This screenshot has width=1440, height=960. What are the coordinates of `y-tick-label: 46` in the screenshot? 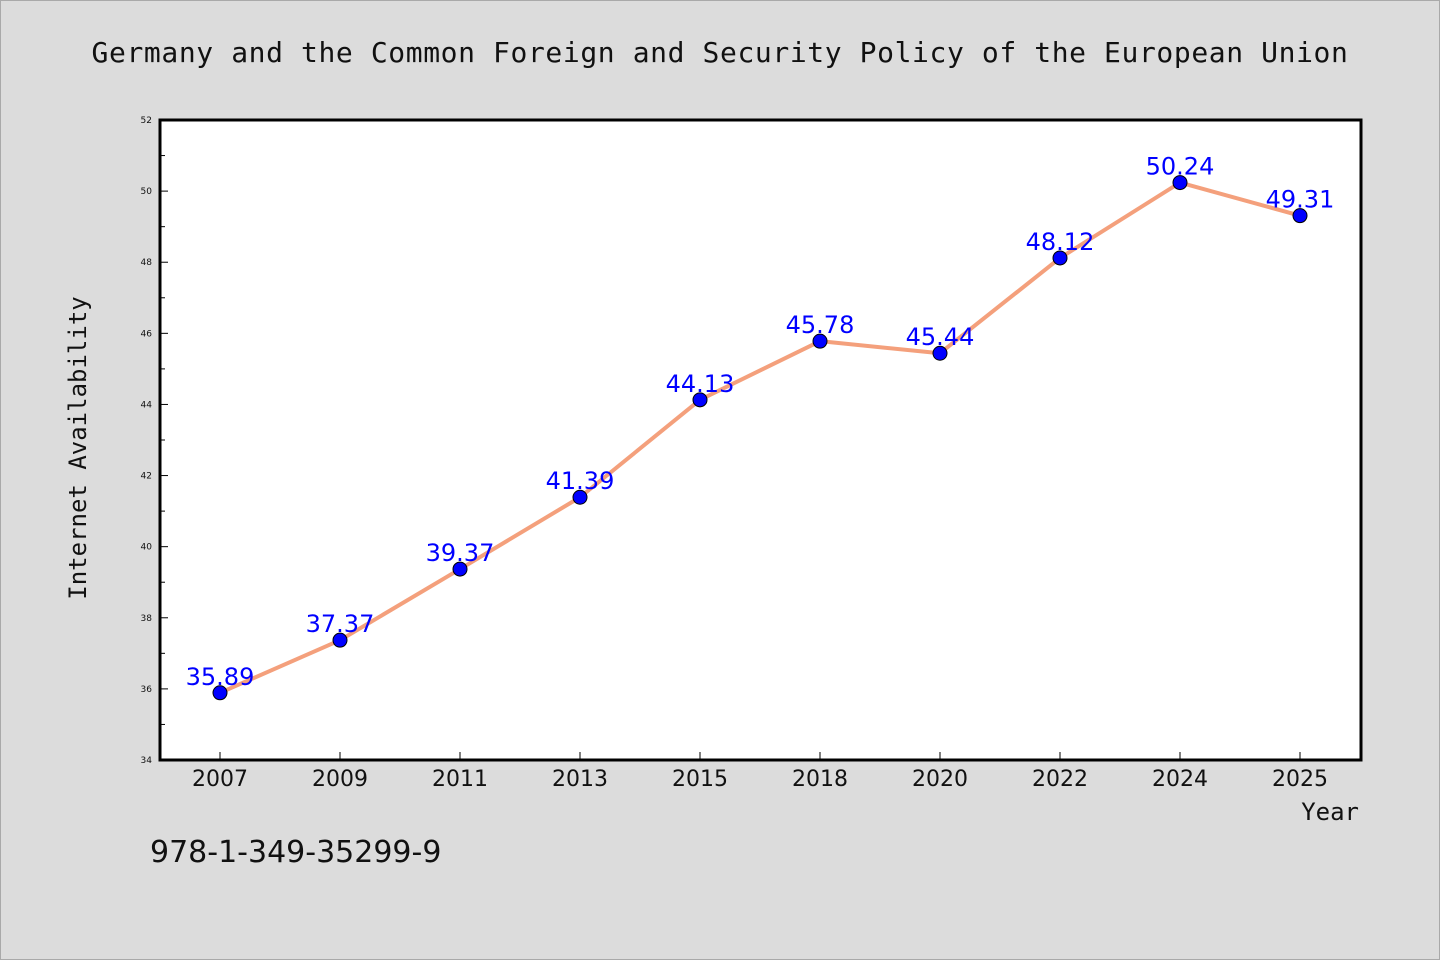 It's located at (147, 334).